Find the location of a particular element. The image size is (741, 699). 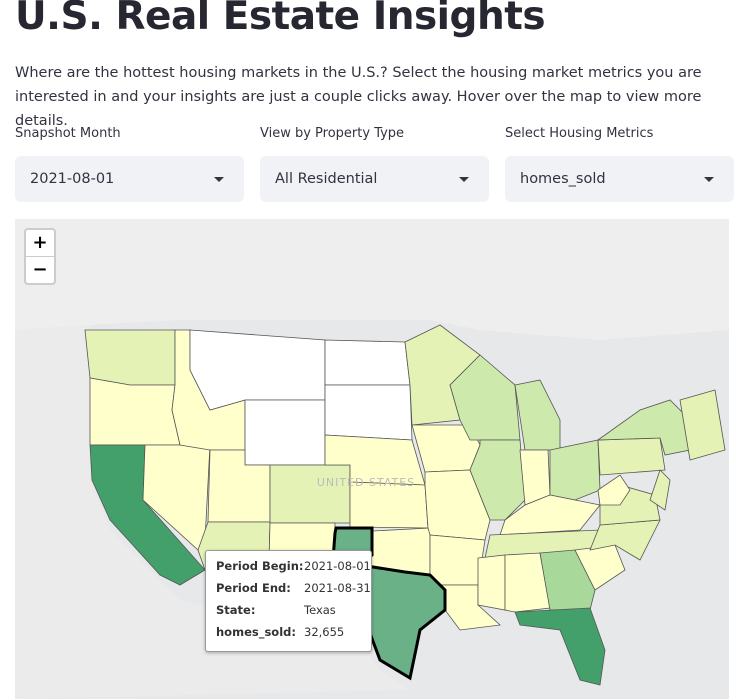

zoom-control: + − is located at coordinates (40, 256).